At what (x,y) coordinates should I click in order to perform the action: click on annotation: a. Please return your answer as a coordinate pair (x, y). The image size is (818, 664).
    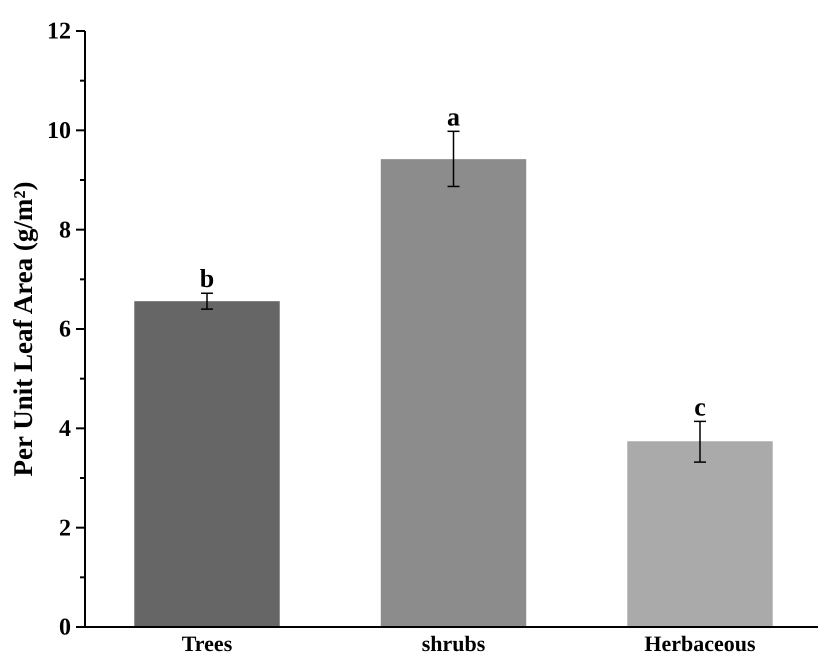
    Looking at the image, I should click on (453, 117).